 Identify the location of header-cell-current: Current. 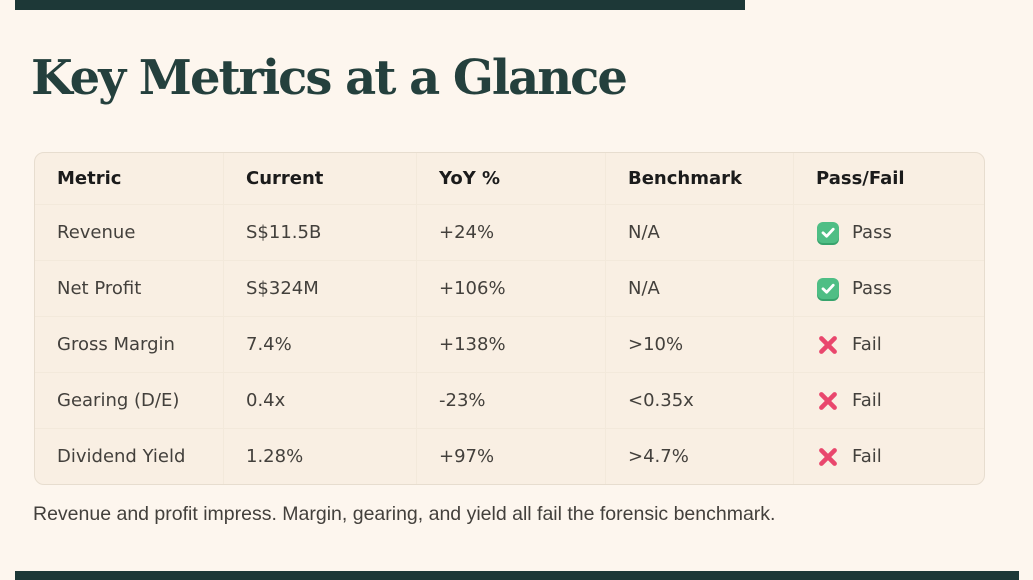
(320, 178).